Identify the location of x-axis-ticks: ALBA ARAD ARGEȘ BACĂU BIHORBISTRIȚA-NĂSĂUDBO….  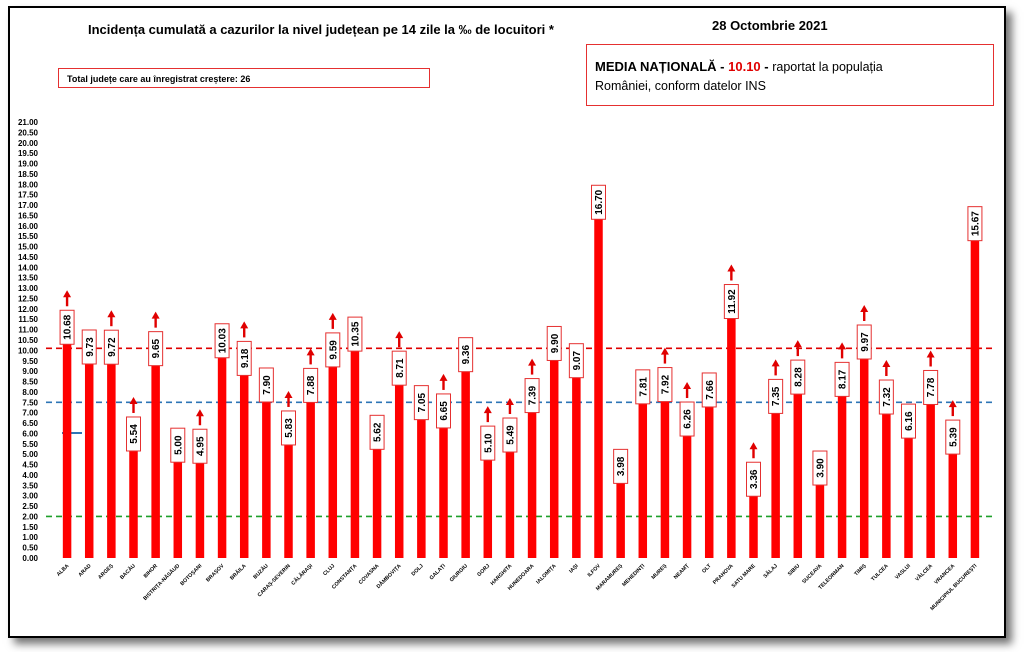
(517, 587).